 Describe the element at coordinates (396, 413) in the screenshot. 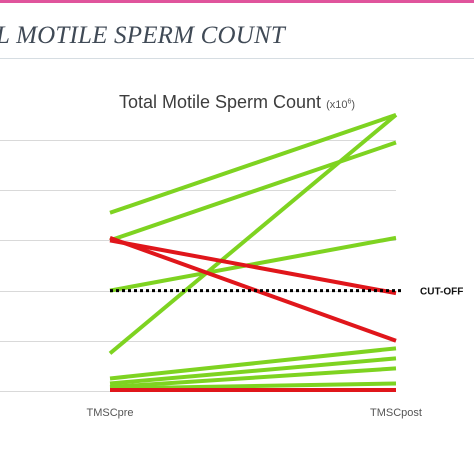

I see `x-tick-label: TMSCpost` at that location.